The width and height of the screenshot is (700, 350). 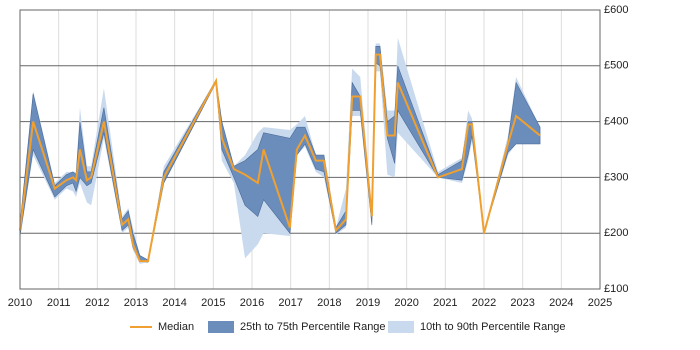 What do you see at coordinates (616, 177) in the screenshot?
I see `y-tick-label: £300` at bounding box center [616, 177].